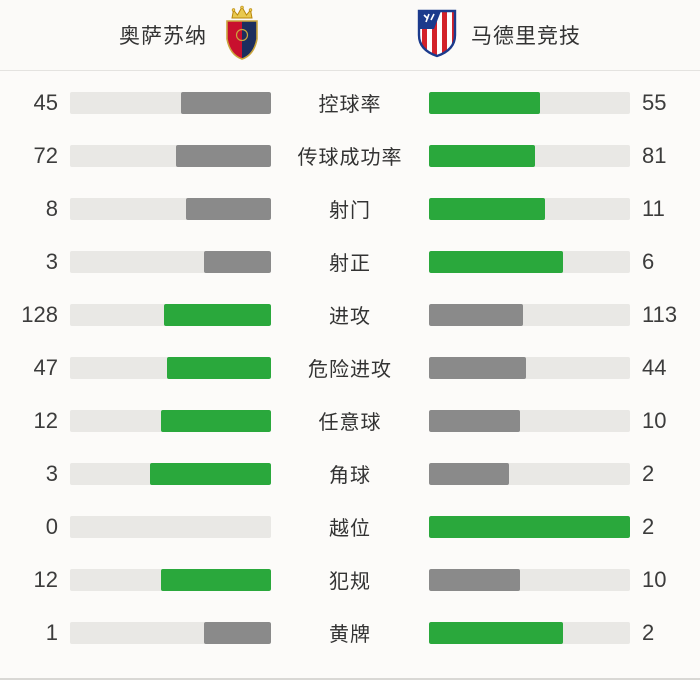  I want to click on stat-row: 1 黄牌 2, so click(350, 632).